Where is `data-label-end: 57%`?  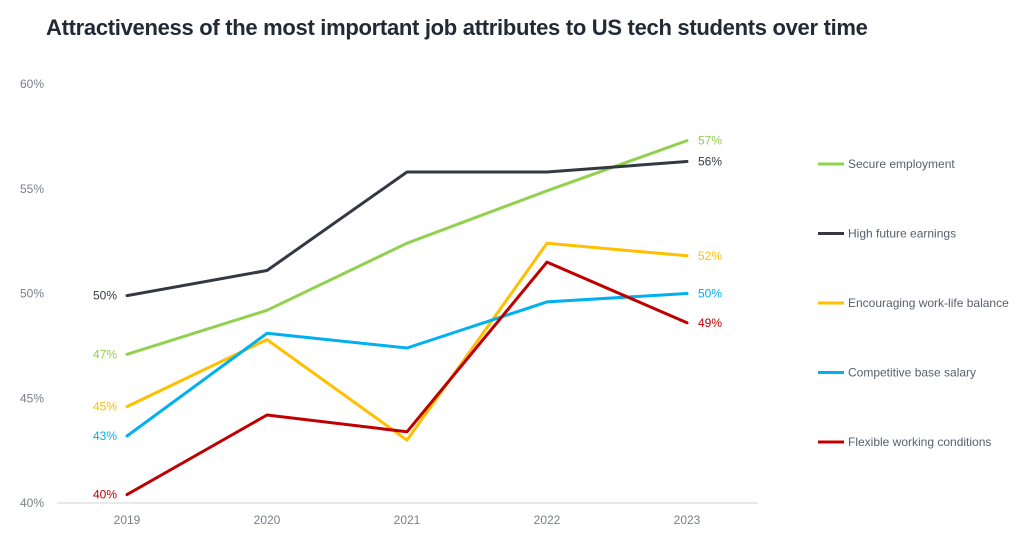
data-label-end: 57% is located at coordinates (710, 141).